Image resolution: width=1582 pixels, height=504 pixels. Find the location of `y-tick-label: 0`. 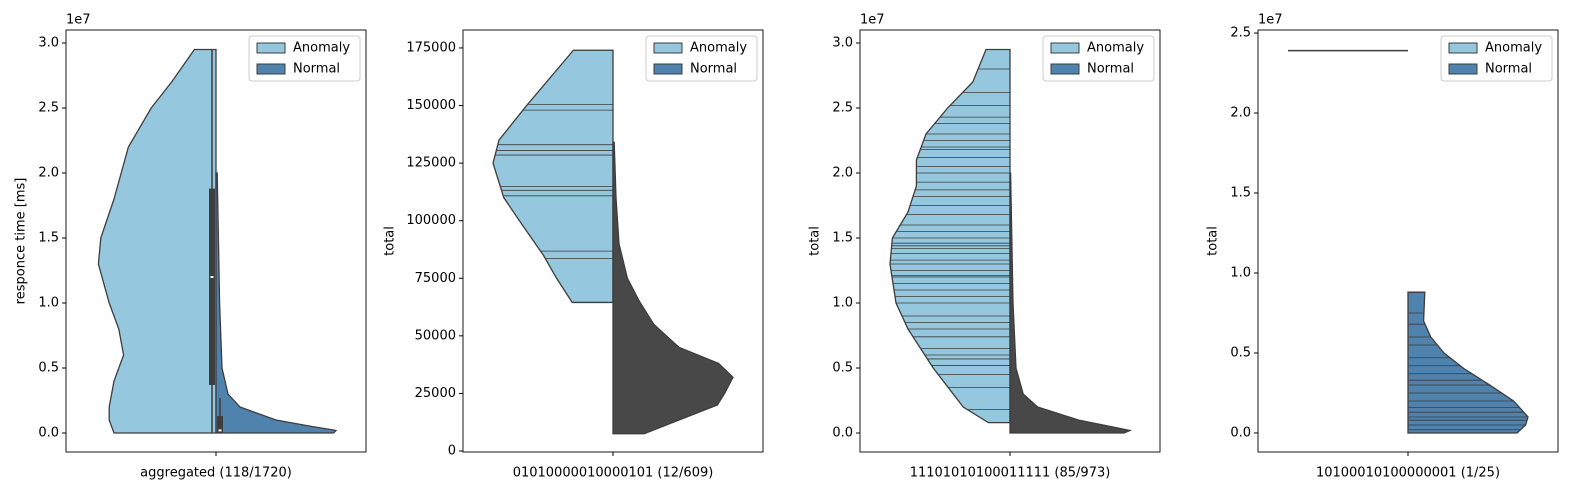

y-tick-label: 0 is located at coordinates (452, 451).